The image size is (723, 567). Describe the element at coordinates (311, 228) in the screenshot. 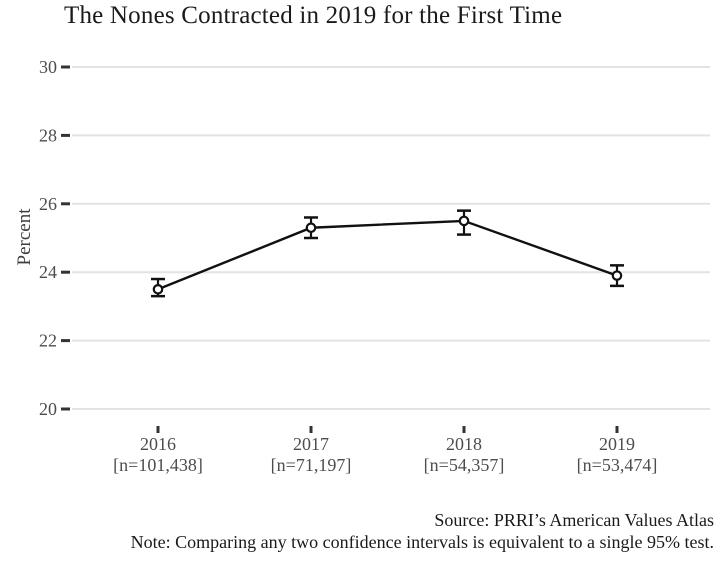

I see `data-point-2017` at that location.